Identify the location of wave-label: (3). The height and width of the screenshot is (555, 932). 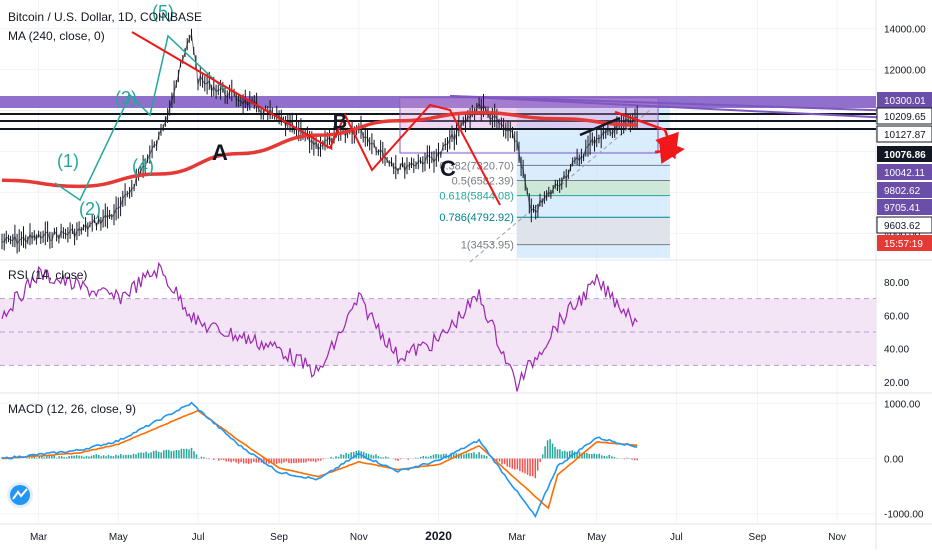
(126, 98).